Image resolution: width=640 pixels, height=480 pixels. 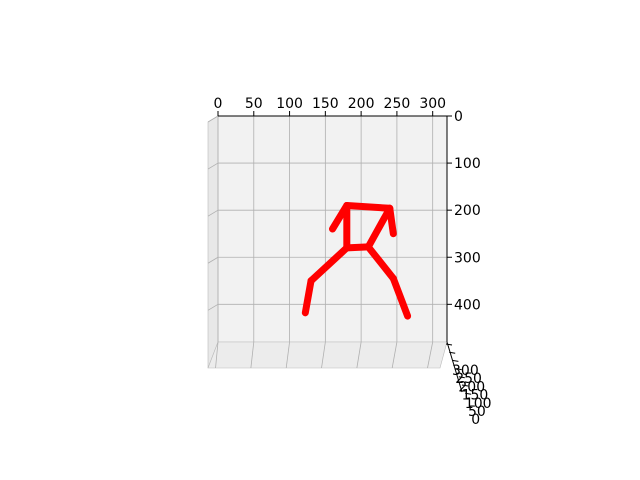 I want to click on y-tick-label: 0, so click(x=458, y=117).